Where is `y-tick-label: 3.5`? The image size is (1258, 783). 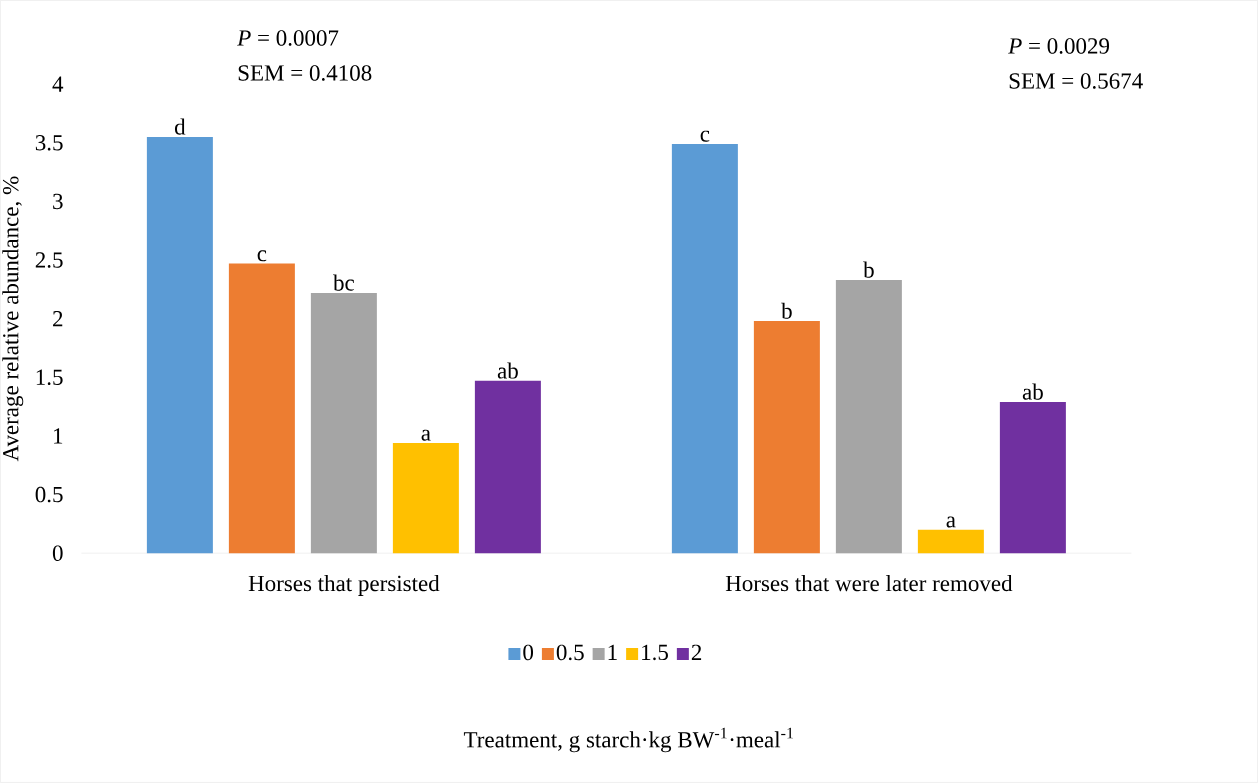
y-tick-label: 3.5 is located at coordinates (49, 143).